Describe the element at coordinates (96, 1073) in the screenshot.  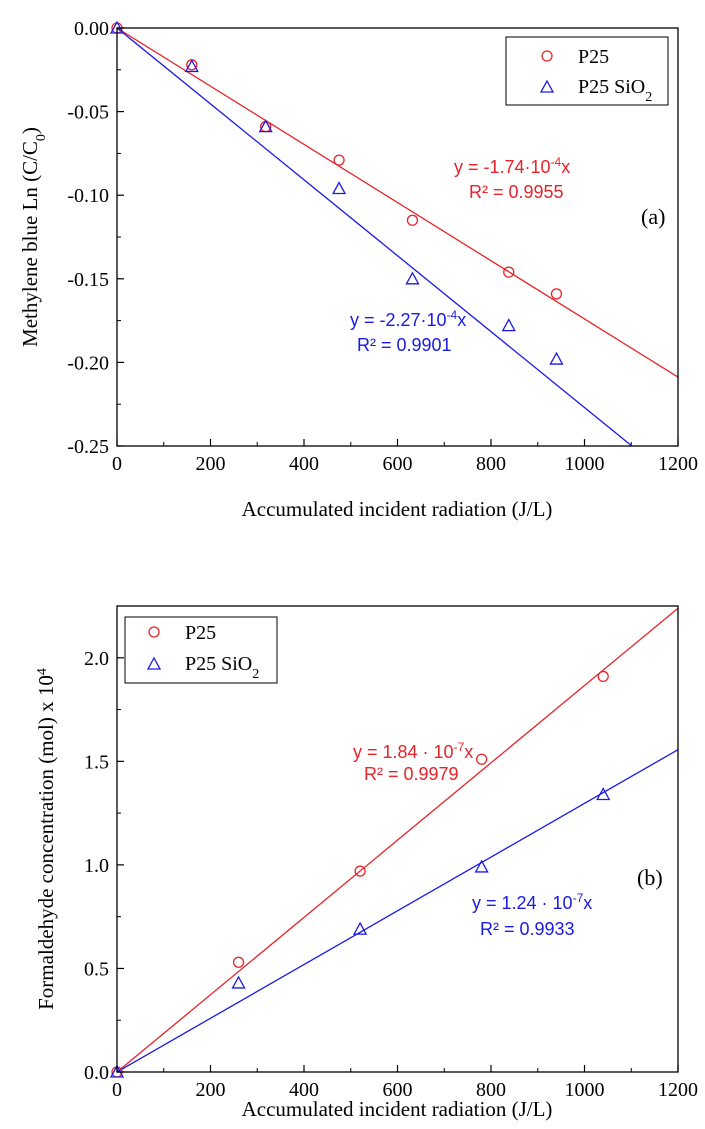
I see `chart-b-y-tick-label: 0.0` at that location.